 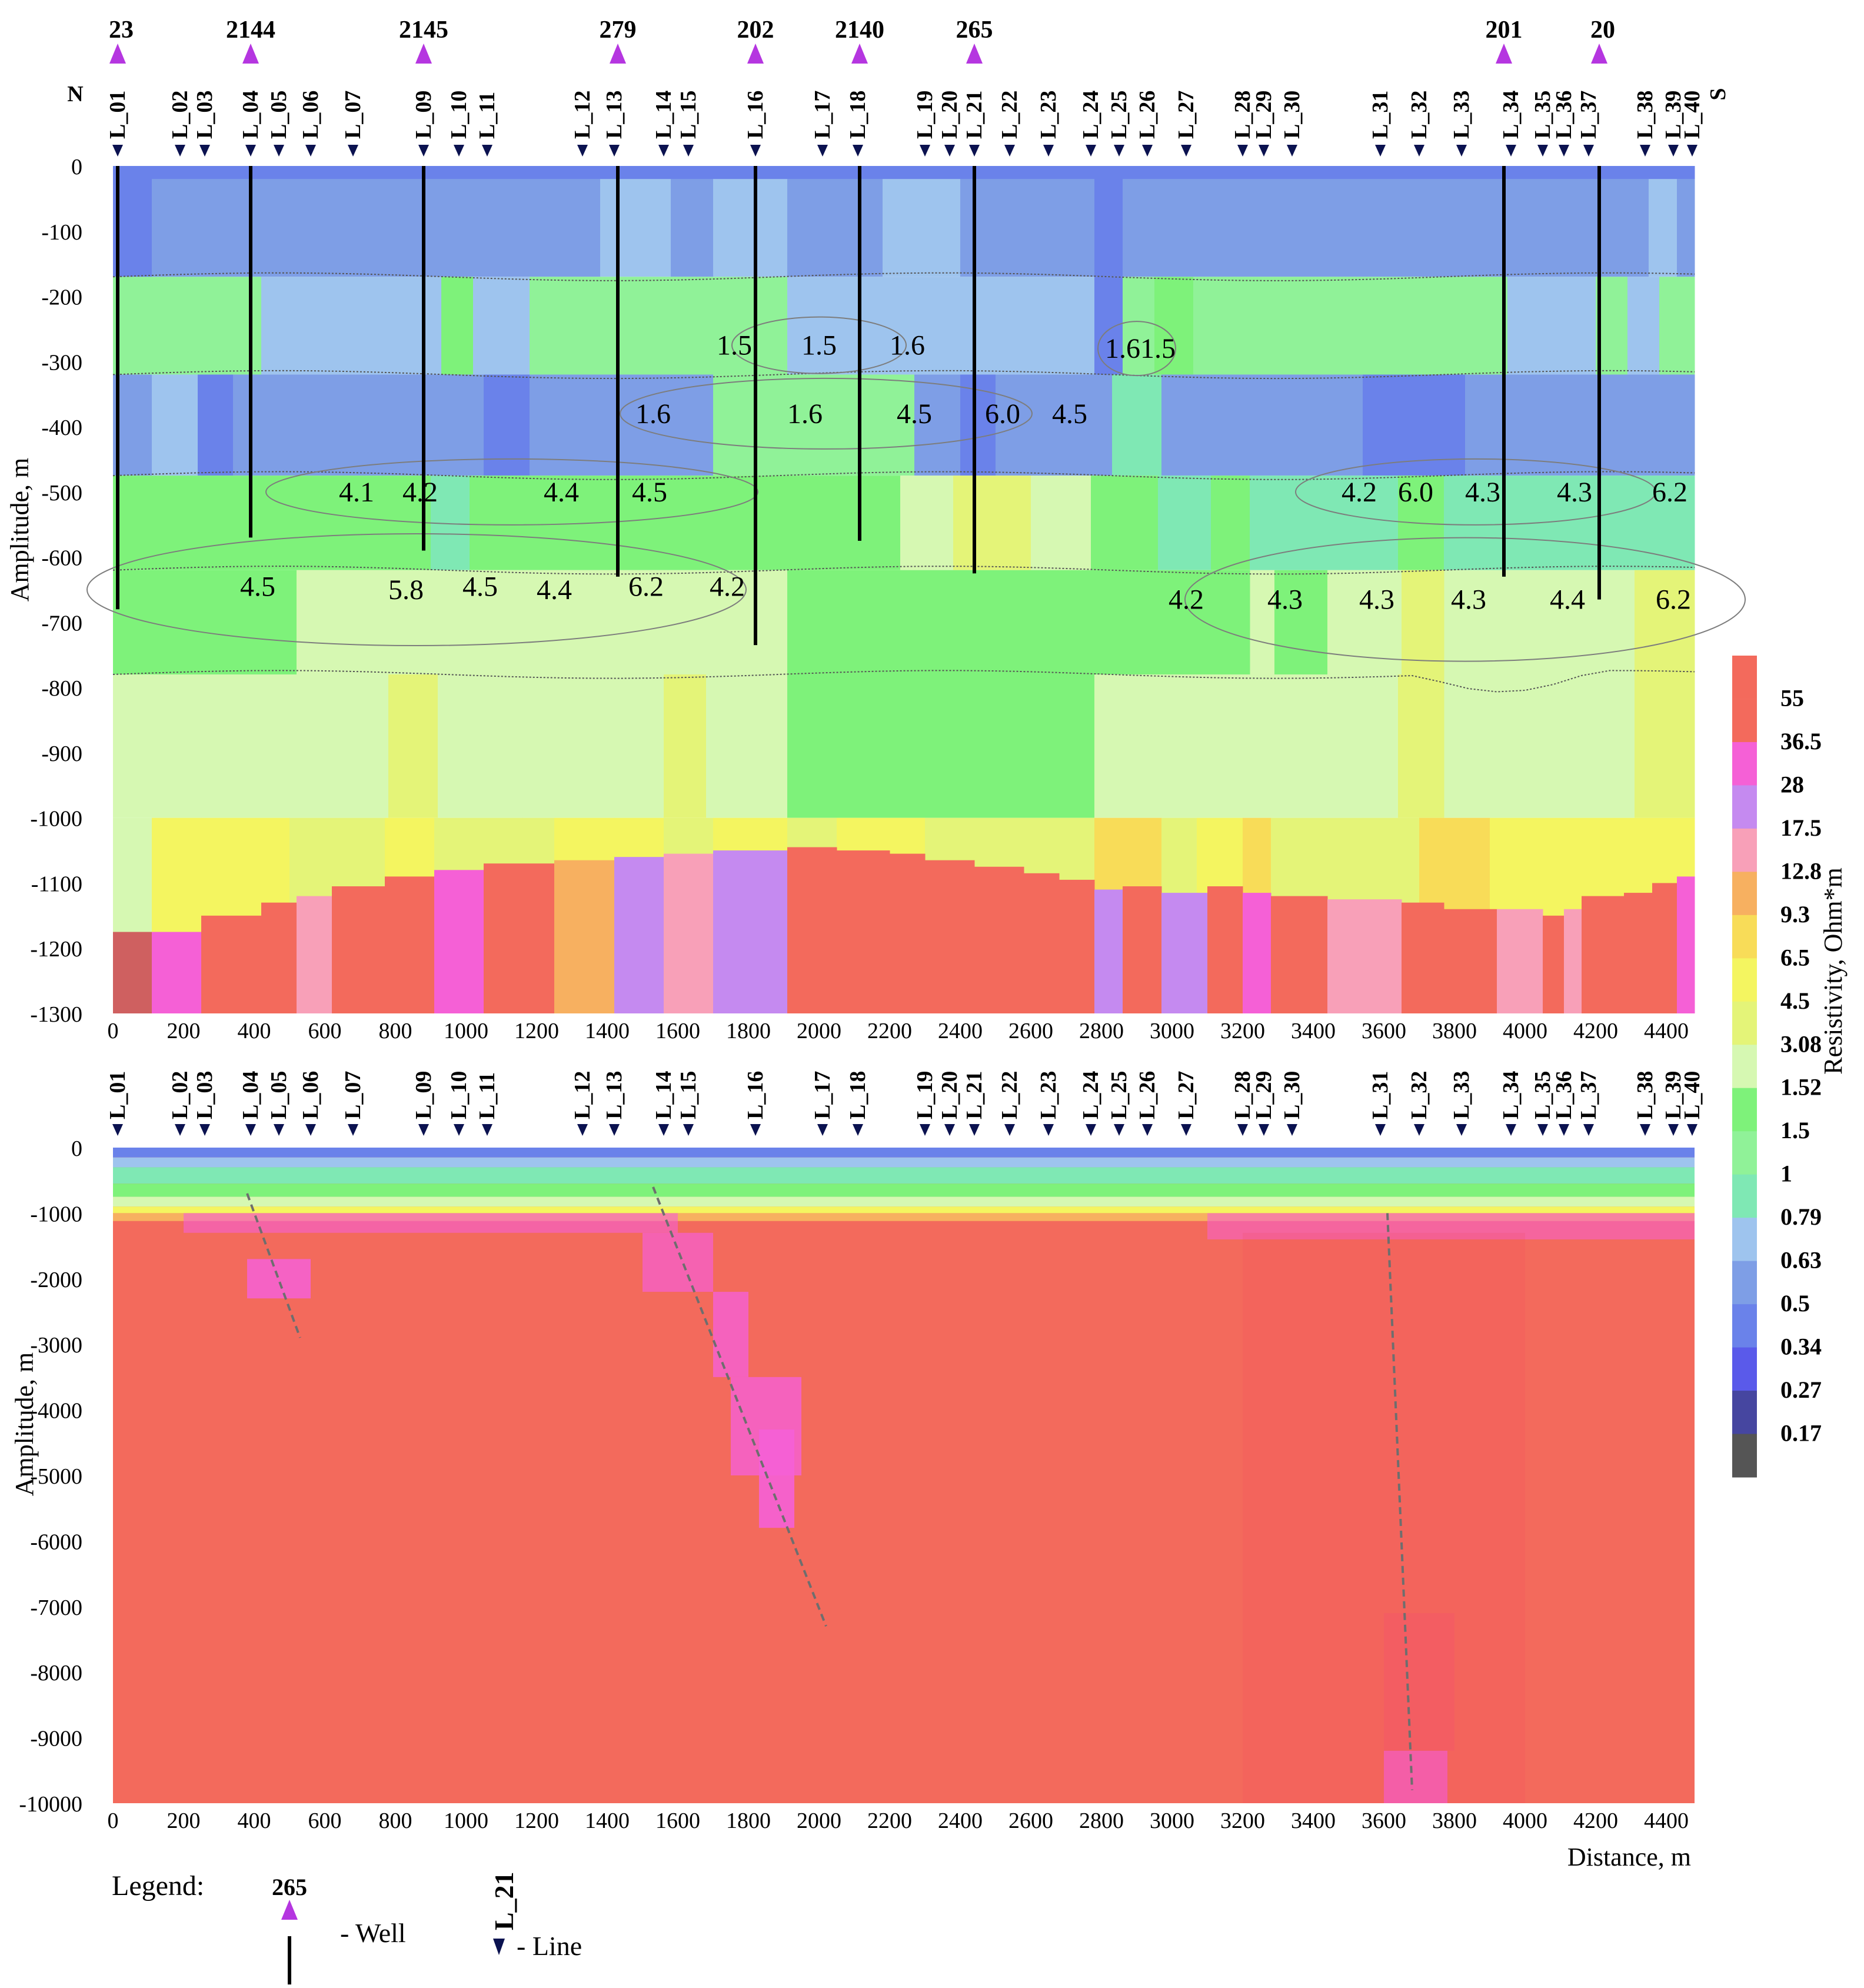 What do you see at coordinates (504, 1900) in the screenshot?
I see `legend-line-label-group: L_21` at bounding box center [504, 1900].